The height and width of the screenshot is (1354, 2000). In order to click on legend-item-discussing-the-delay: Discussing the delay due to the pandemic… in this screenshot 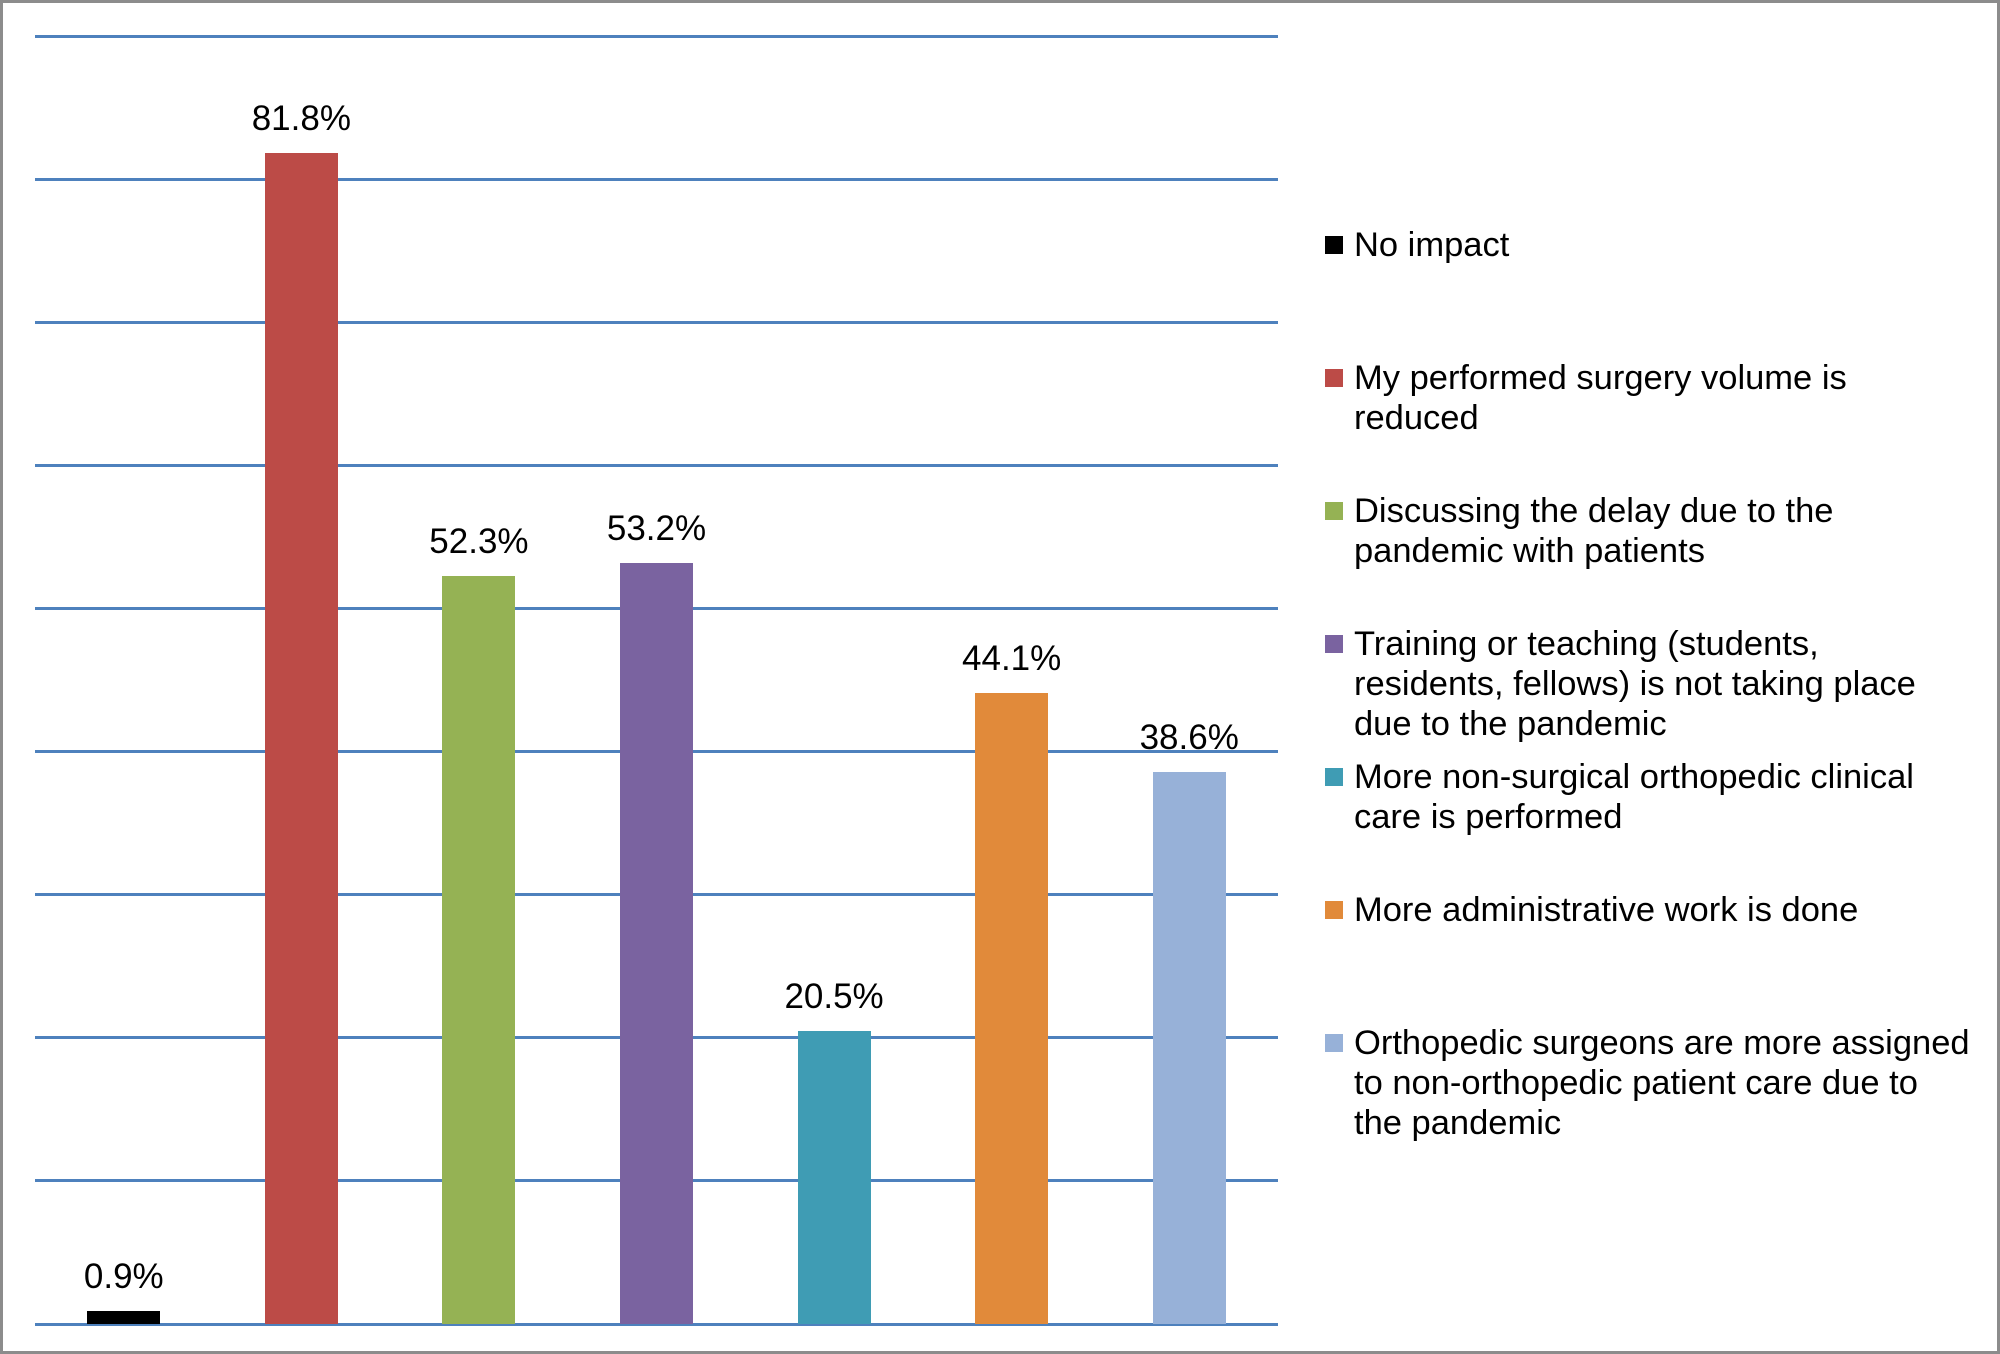, I will do `click(1579, 531)`.